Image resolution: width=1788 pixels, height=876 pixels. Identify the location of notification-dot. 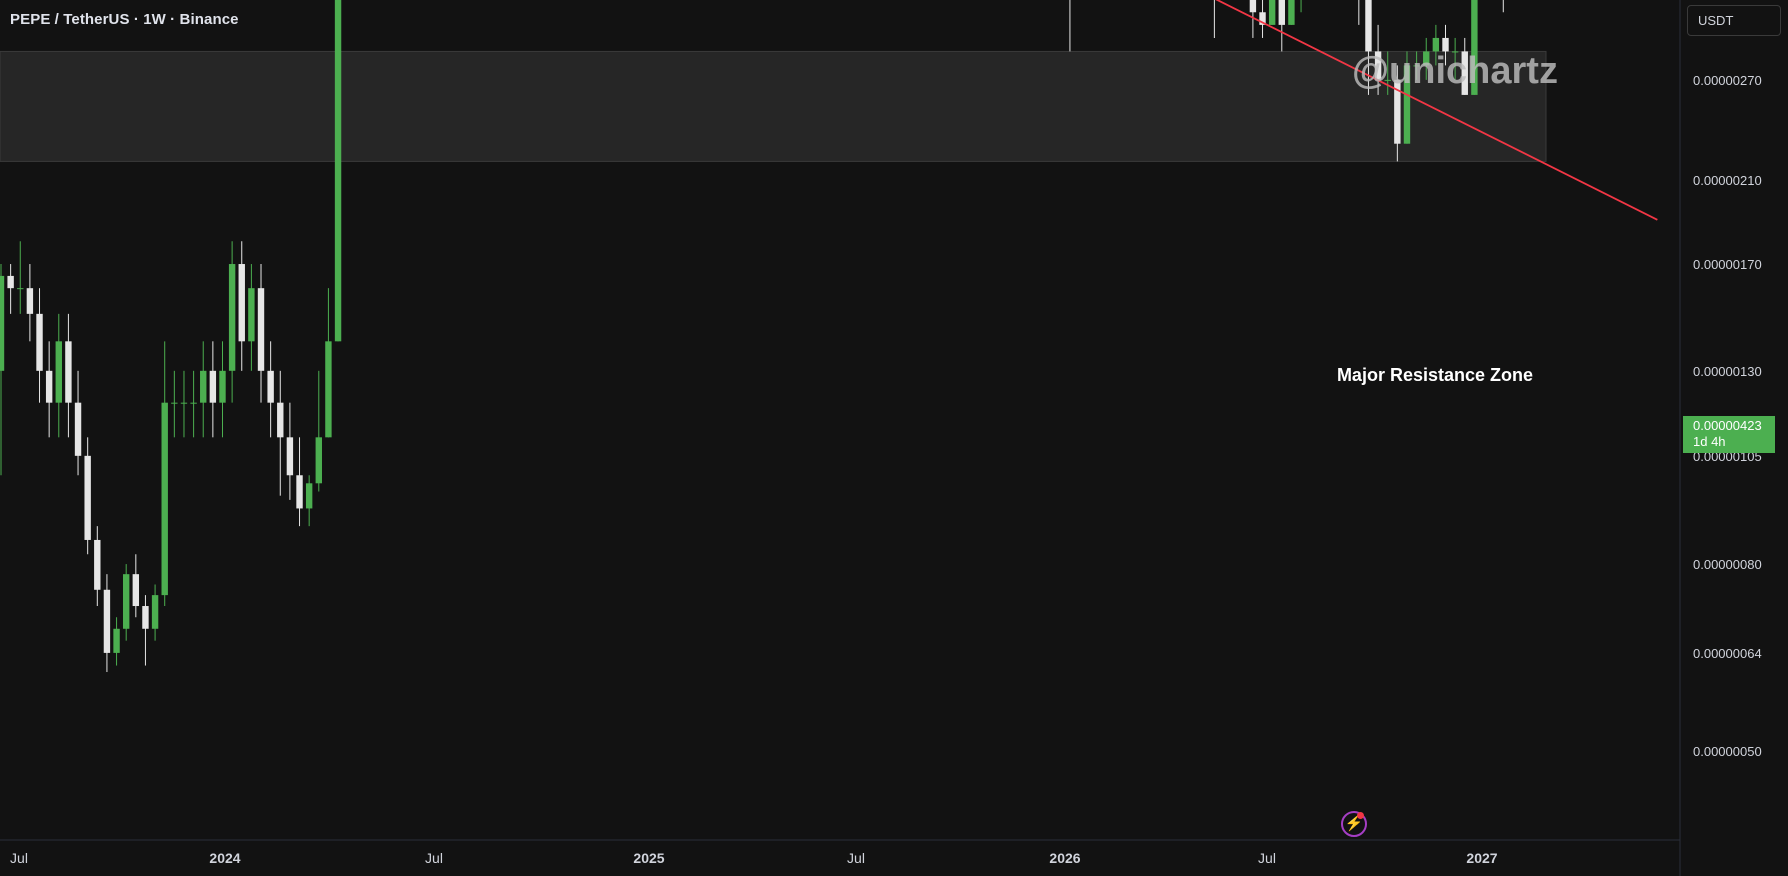
(1360, 815).